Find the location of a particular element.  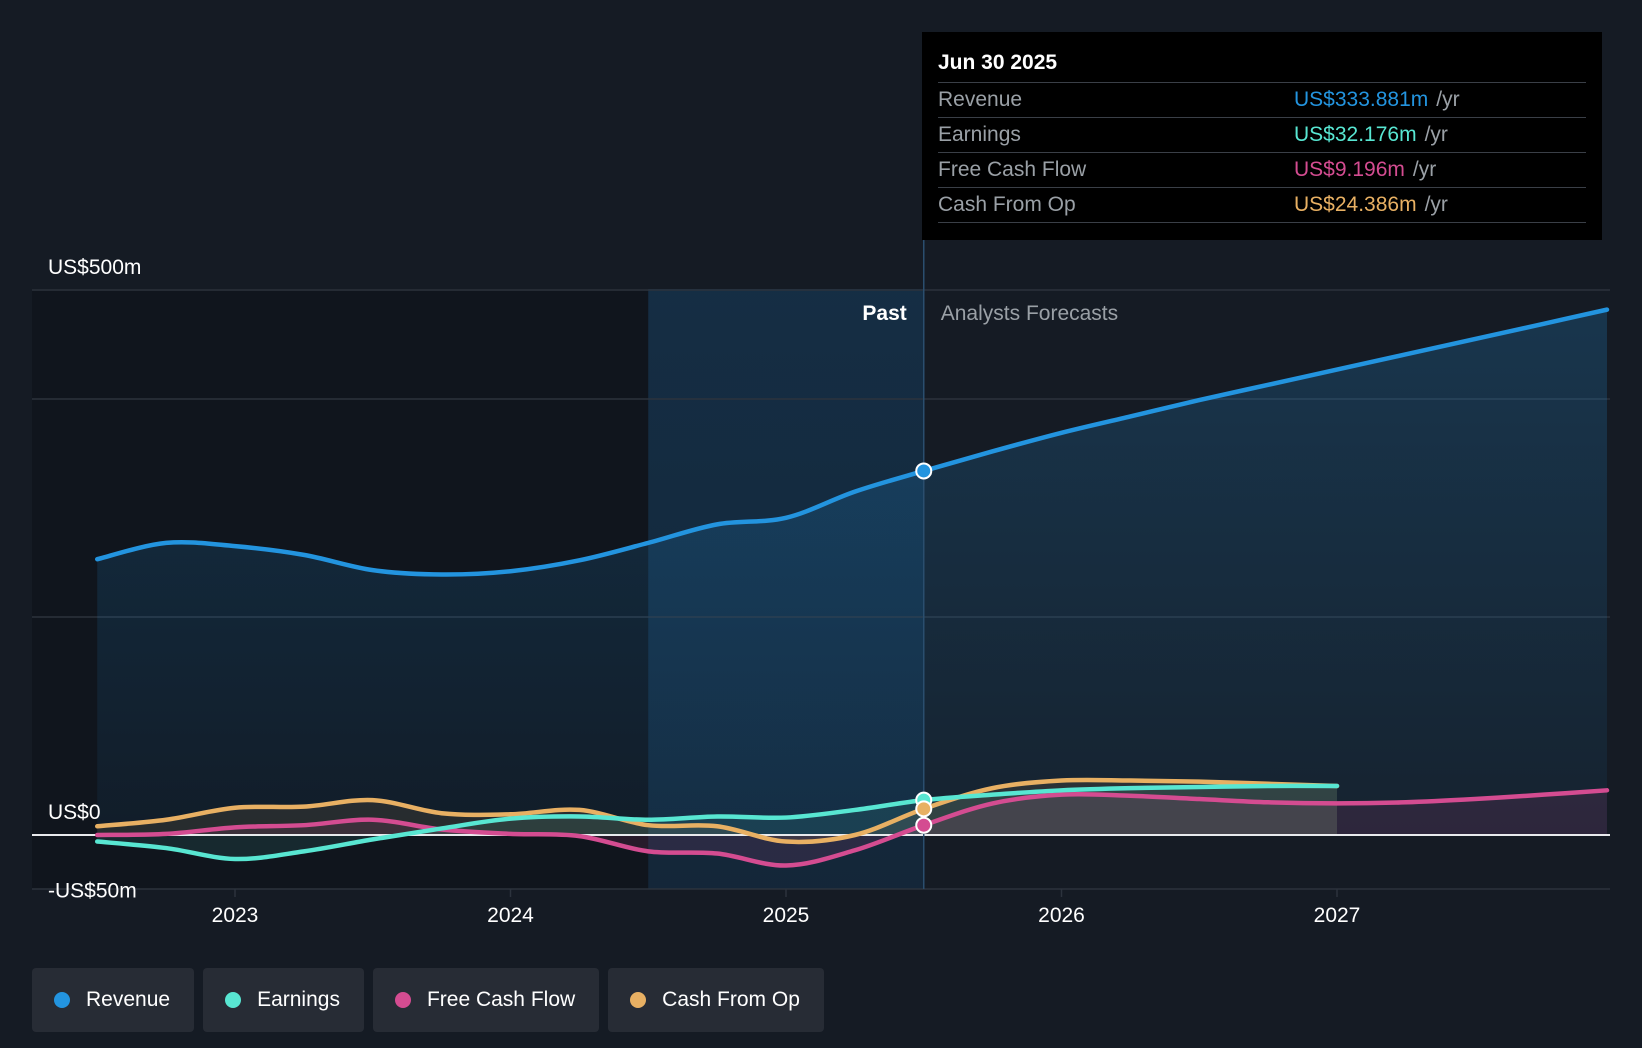

marker-free-cash-flow is located at coordinates (924, 825).